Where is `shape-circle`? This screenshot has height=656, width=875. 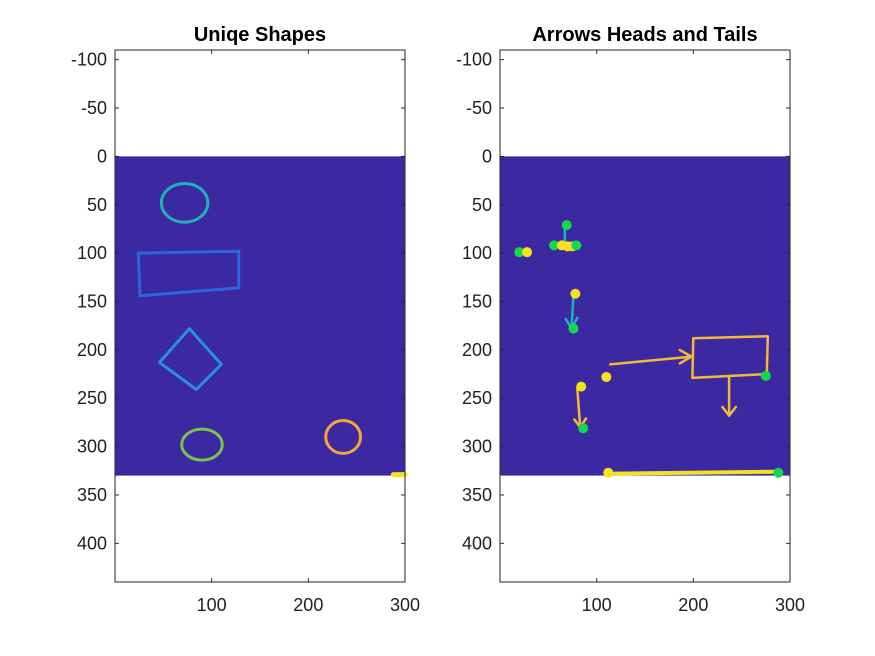 shape-circle is located at coordinates (184, 202).